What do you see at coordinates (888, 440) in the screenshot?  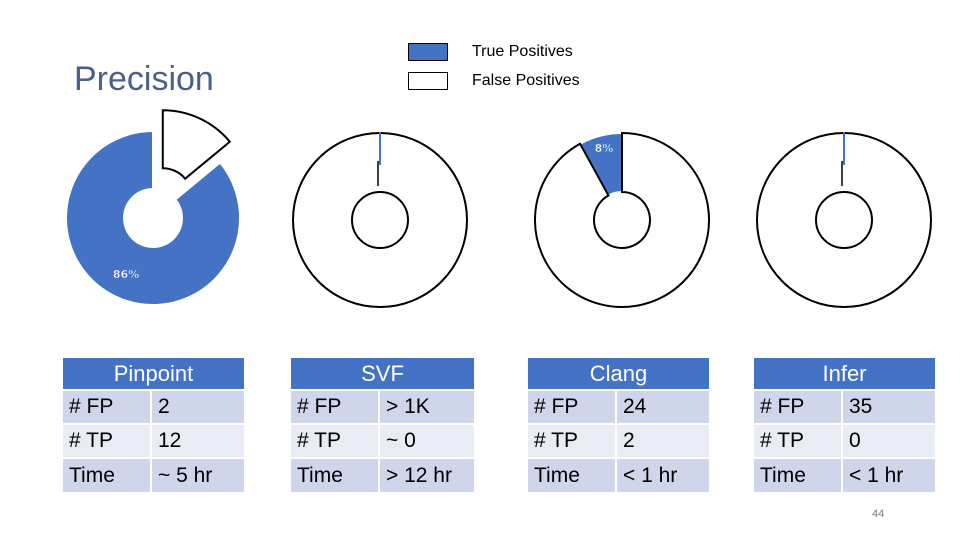 I see `table-cell: 0` at bounding box center [888, 440].